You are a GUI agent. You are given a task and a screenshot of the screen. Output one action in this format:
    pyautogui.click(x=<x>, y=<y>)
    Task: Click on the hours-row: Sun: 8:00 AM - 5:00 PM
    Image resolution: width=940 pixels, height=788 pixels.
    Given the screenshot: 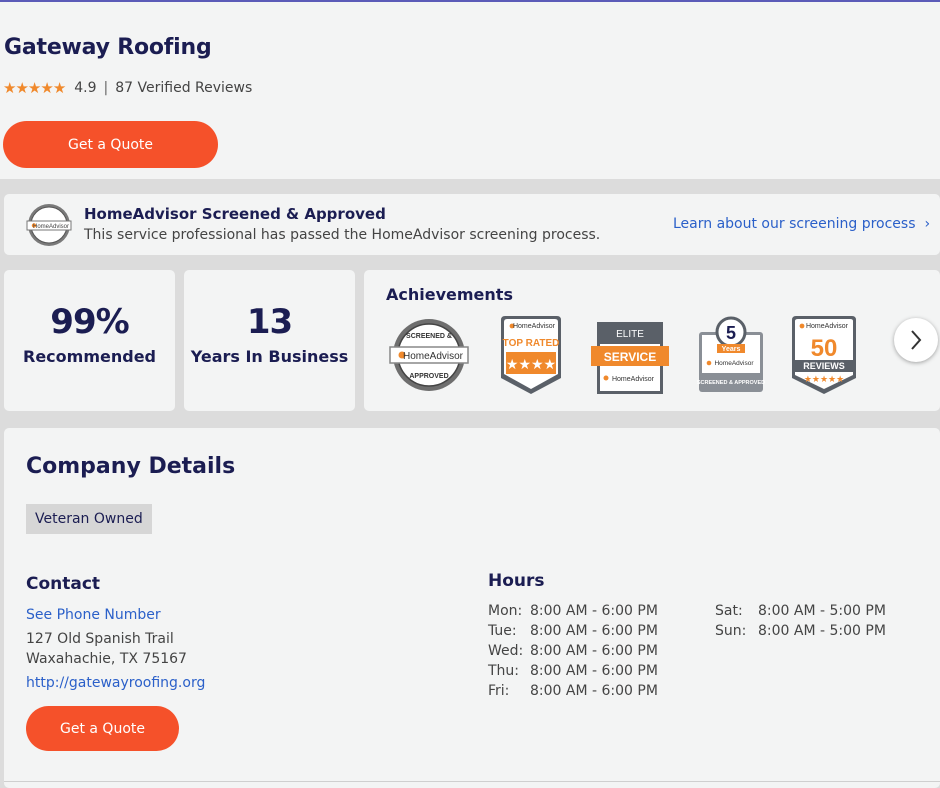 What is the action you would take?
    pyautogui.click(x=800, y=631)
    